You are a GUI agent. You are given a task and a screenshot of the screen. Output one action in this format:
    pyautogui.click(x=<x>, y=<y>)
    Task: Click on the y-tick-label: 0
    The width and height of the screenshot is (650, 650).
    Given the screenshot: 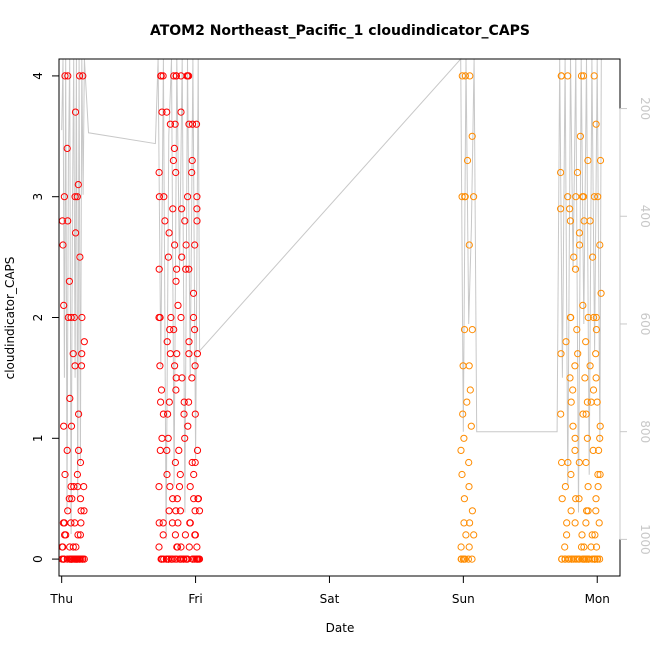 What is the action you would take?
    pyautogui.click(x=38, y=559)
    